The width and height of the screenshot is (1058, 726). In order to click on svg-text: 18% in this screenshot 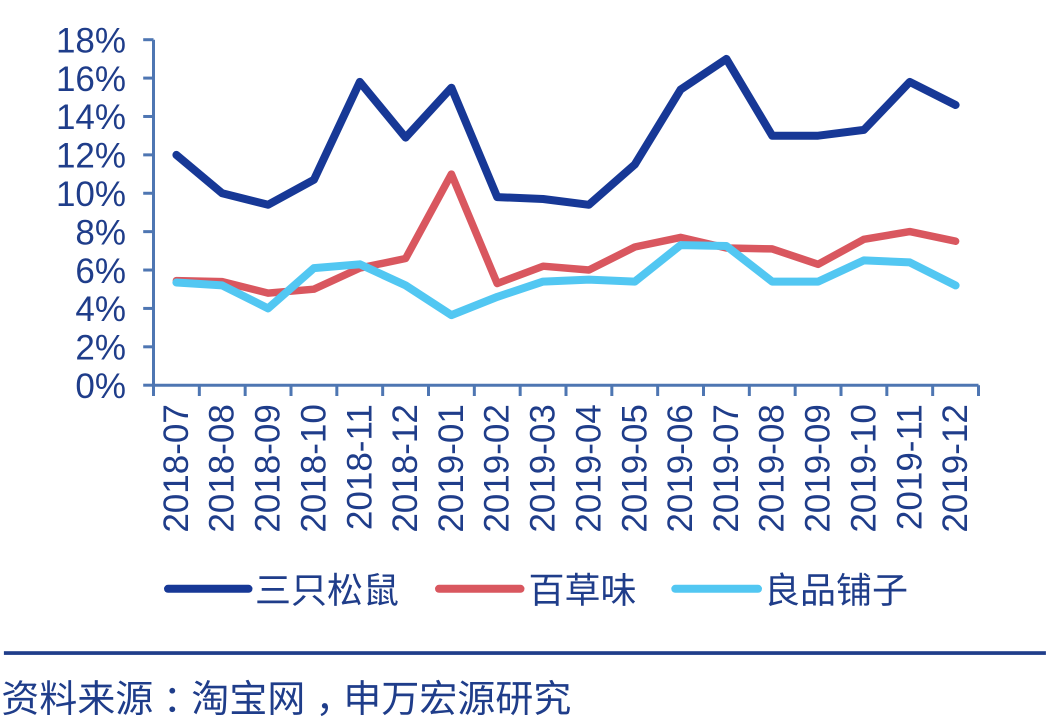, I will do `click(91, 41)`.